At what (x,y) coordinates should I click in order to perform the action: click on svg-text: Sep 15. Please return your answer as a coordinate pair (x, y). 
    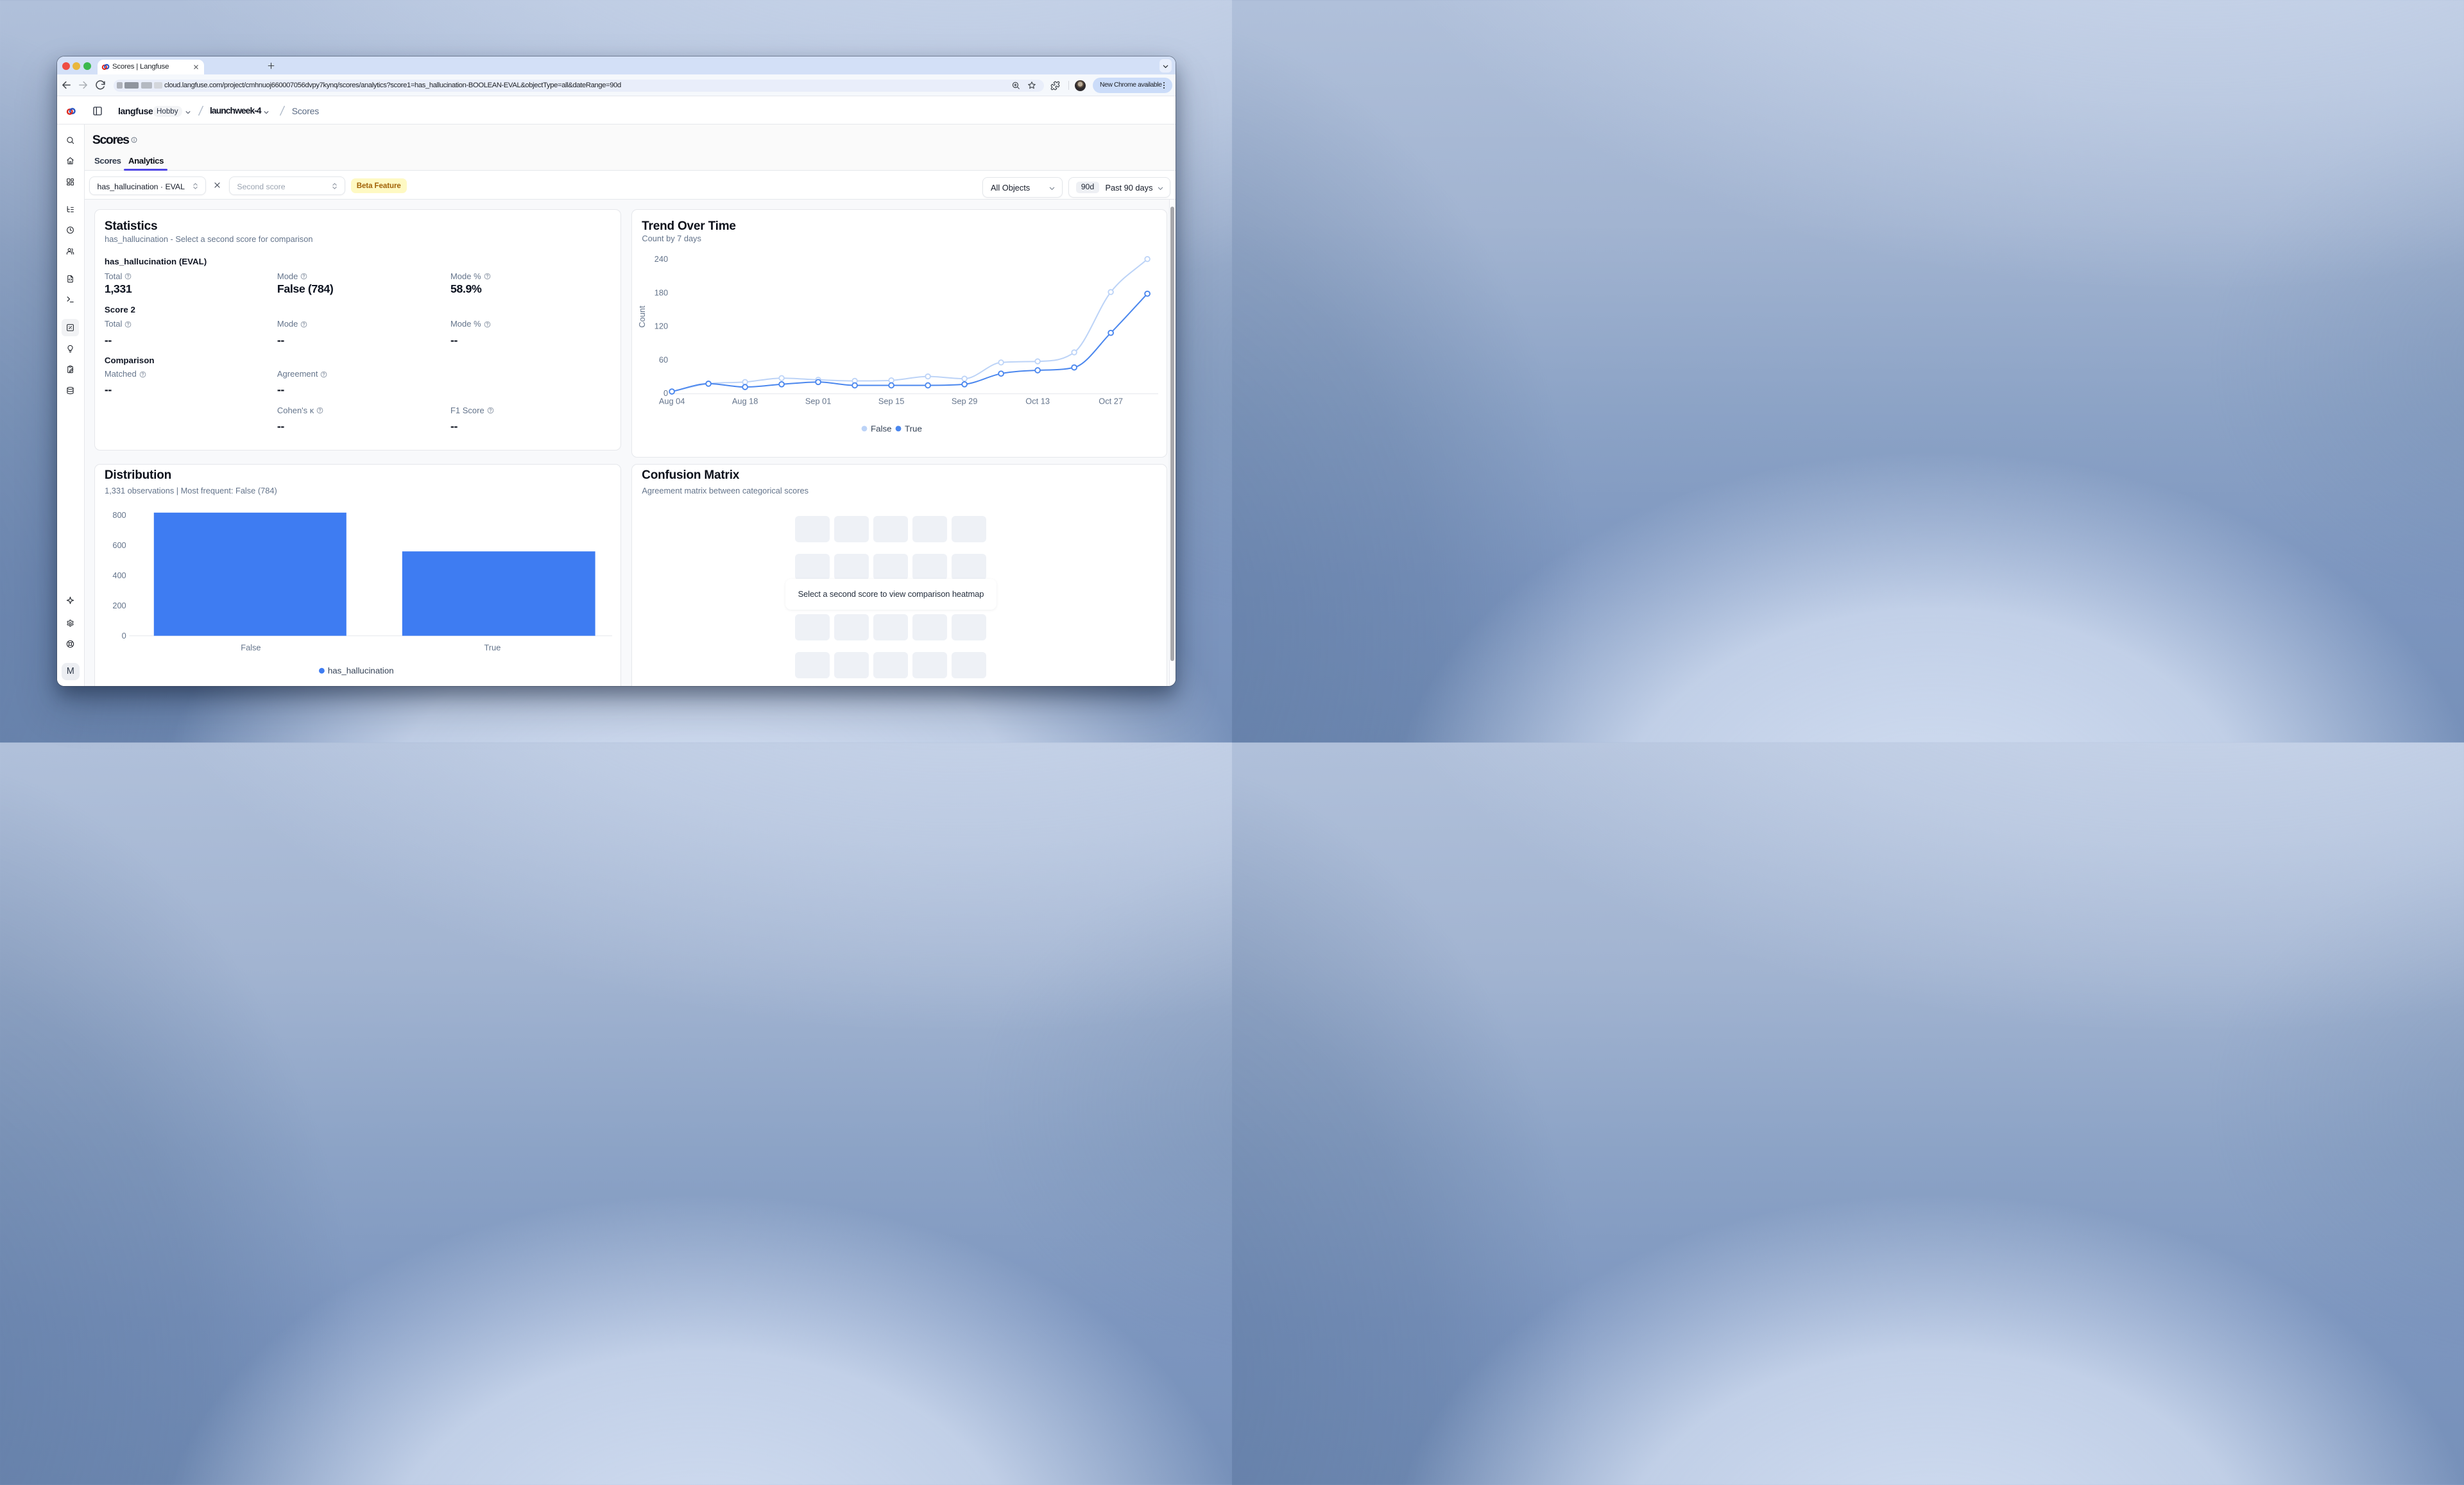
    Looking at the image, I should click on (892, 401).